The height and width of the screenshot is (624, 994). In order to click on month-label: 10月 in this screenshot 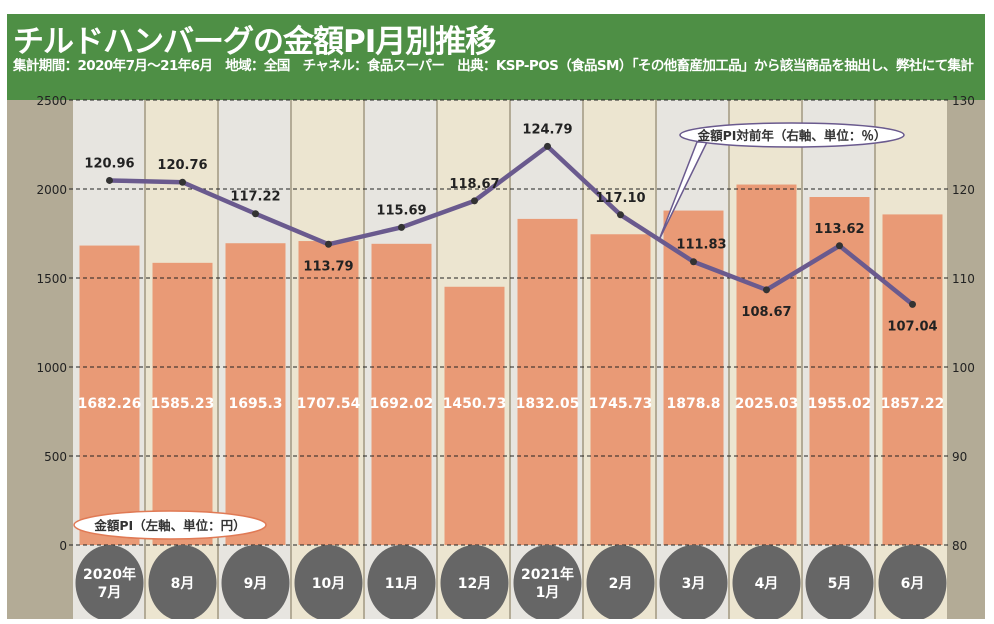, I will do `click(328, 584)`.